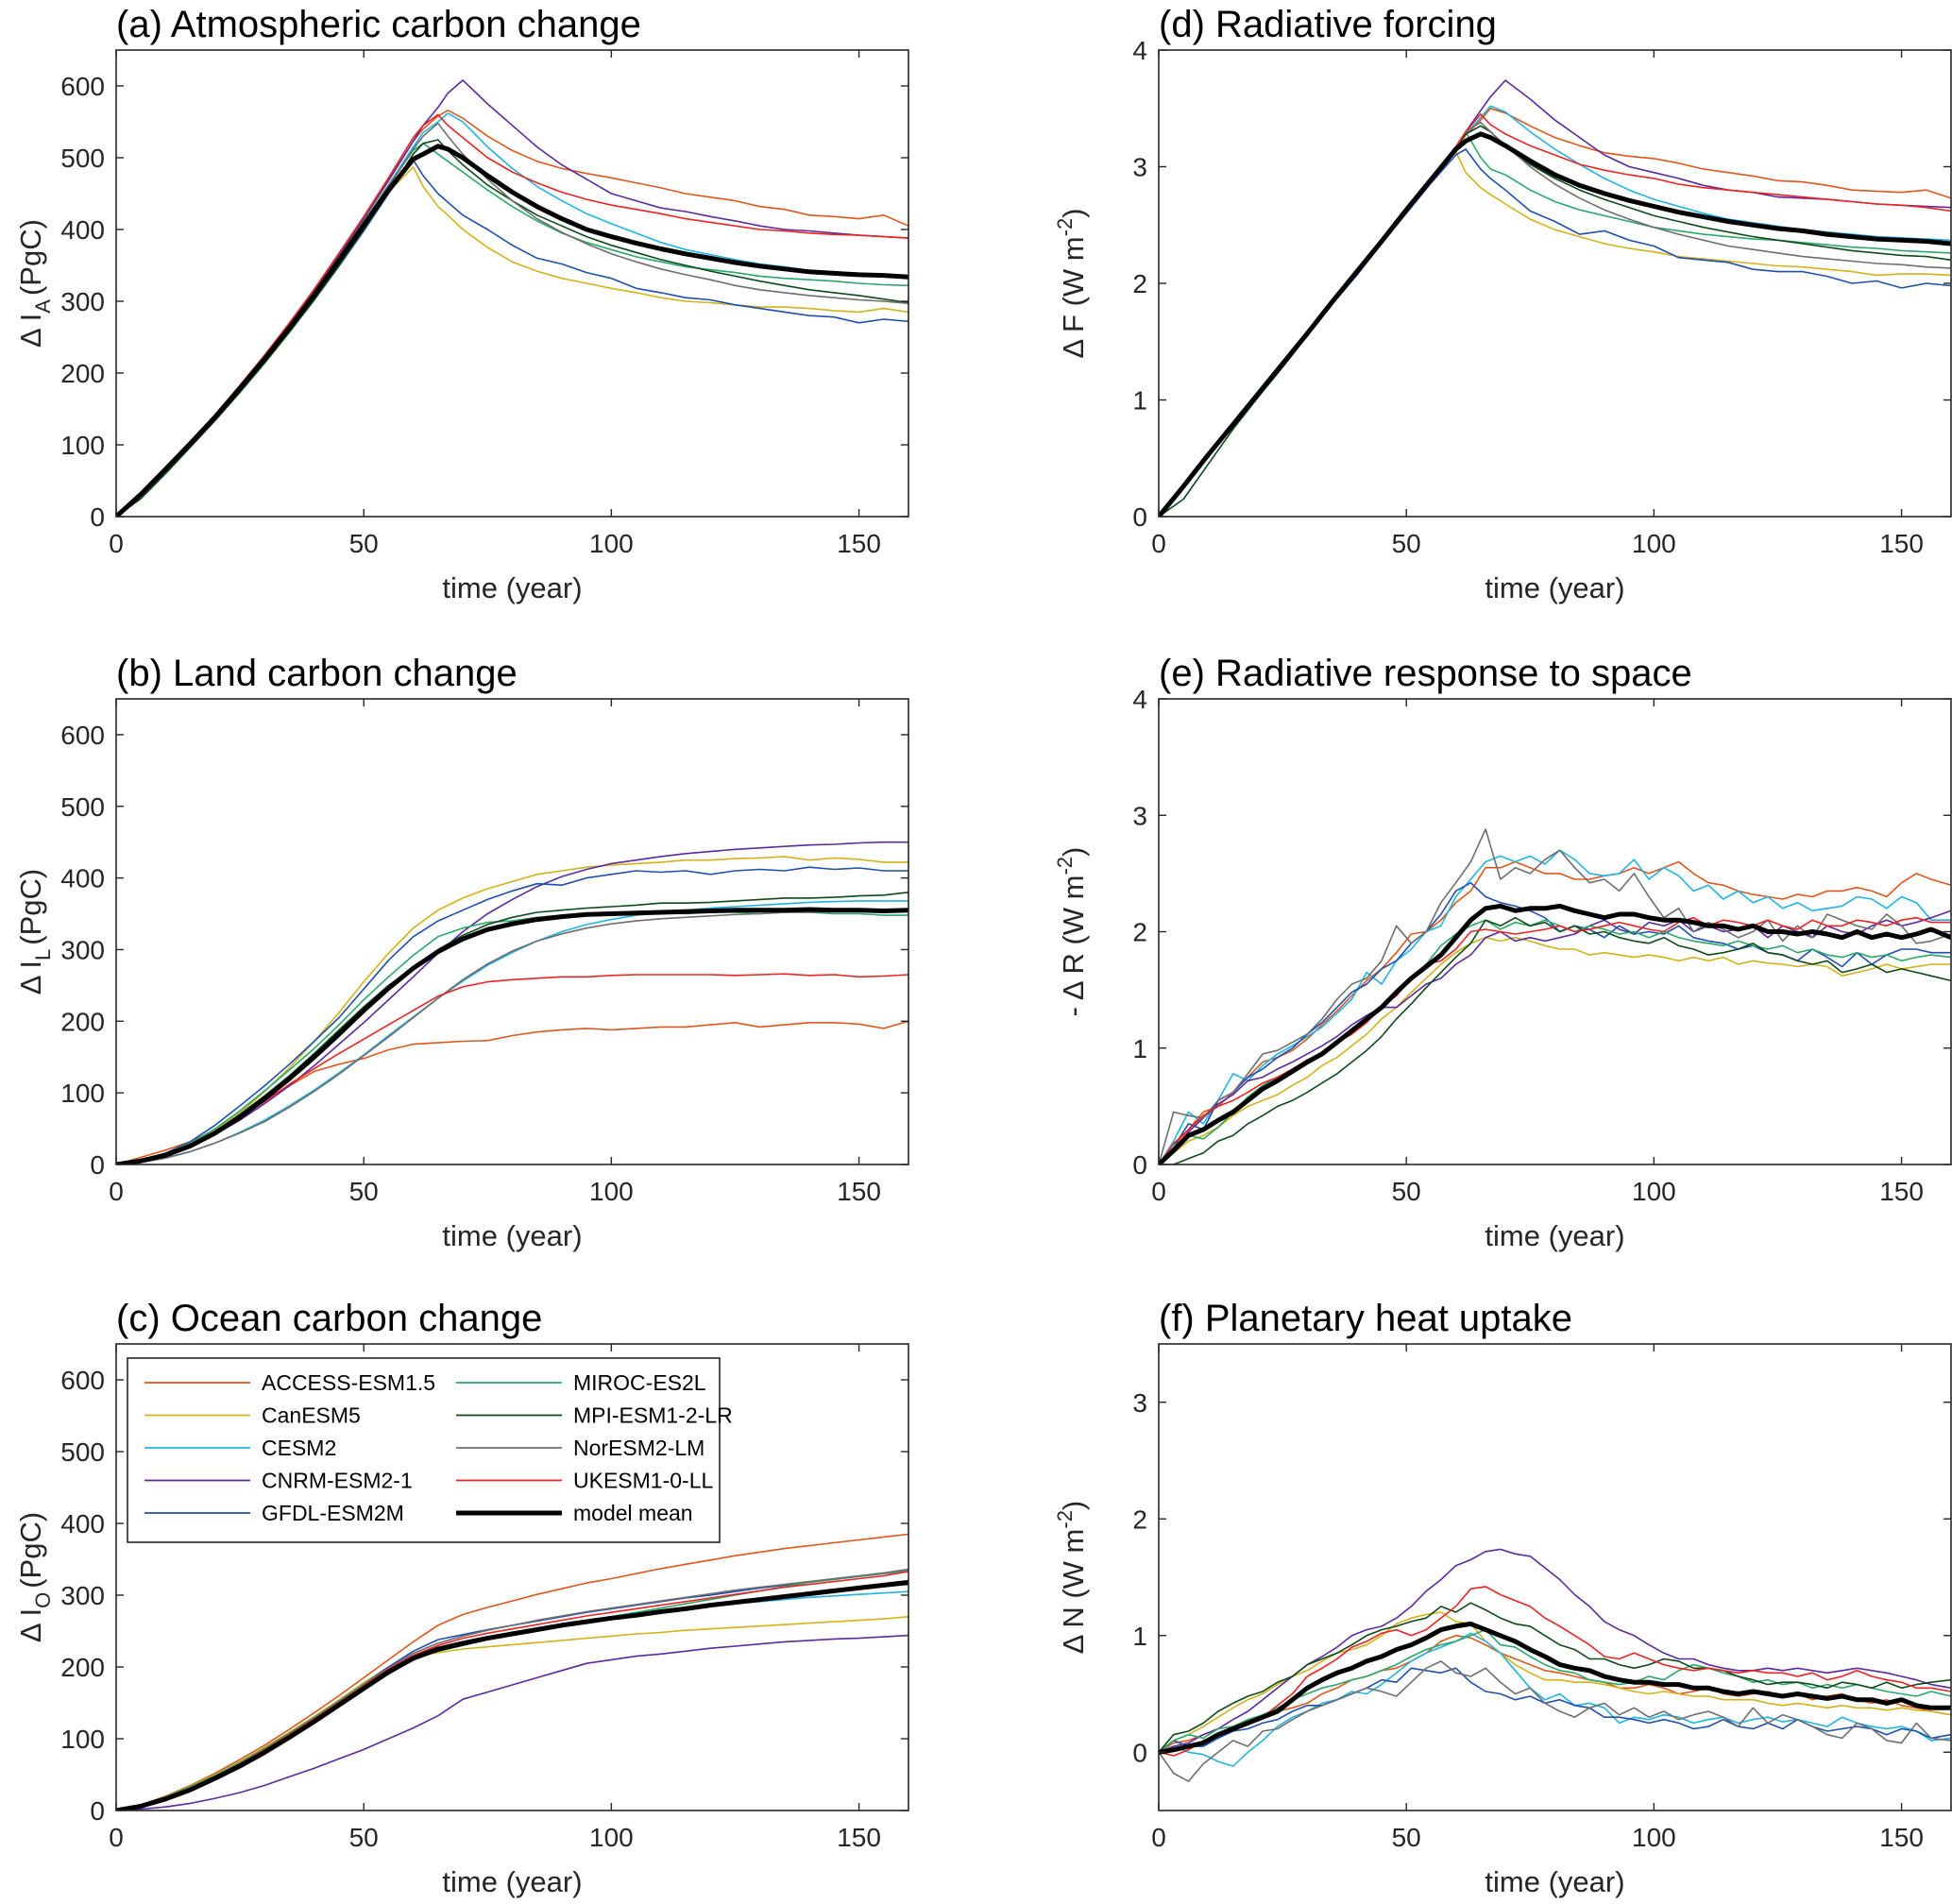  Describe the element at coordinates (30, 907) in the screenshot. I see `y-axis-label-unit: (PgC)` at that location.